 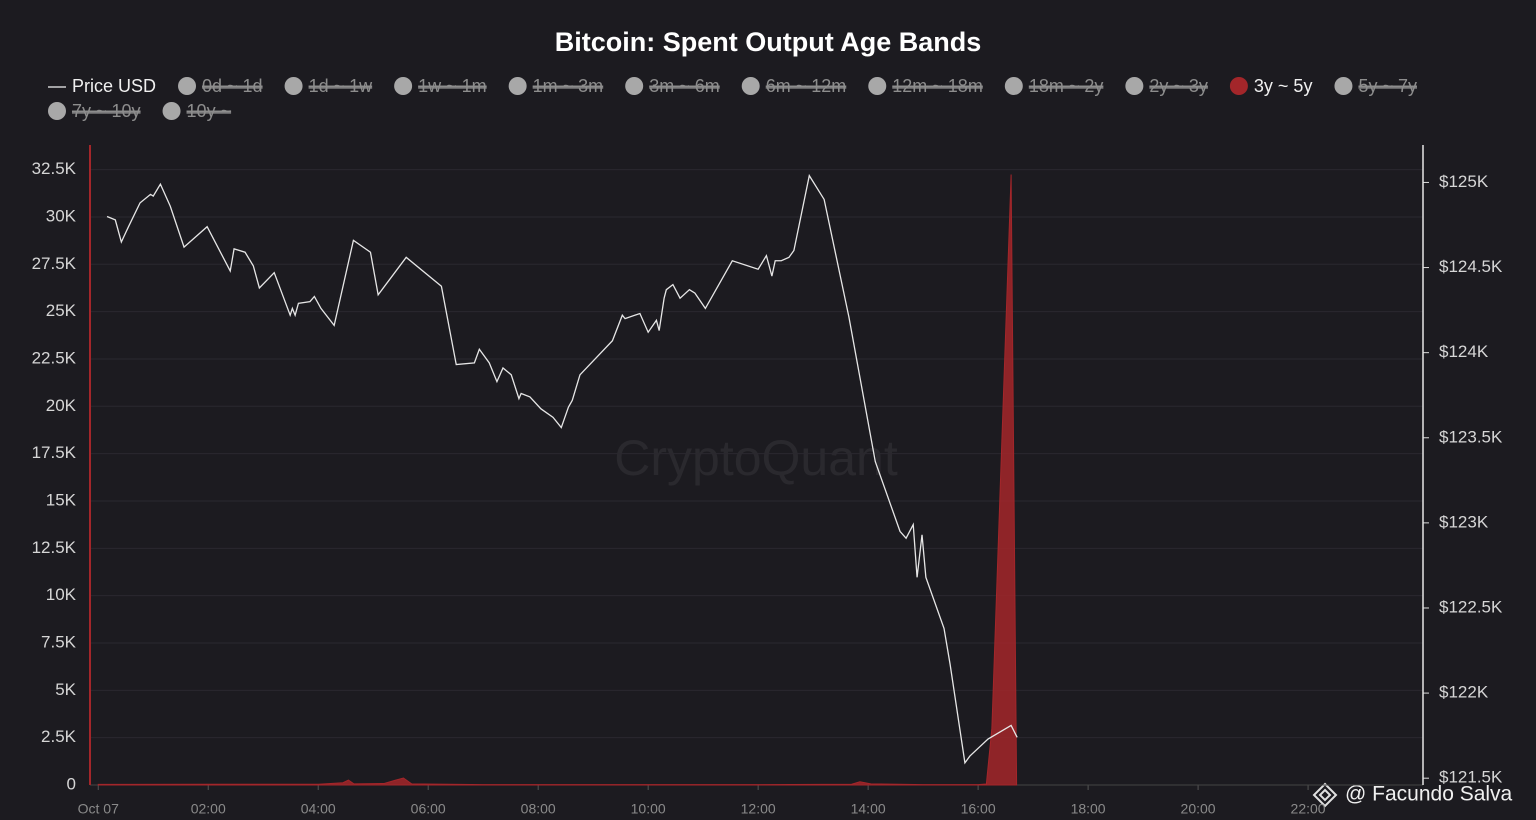 What do you see at coordinates (1464, 181) in the screenshot?
I see `y2-tick-label: $125K` at bounding box center [1464, 181].